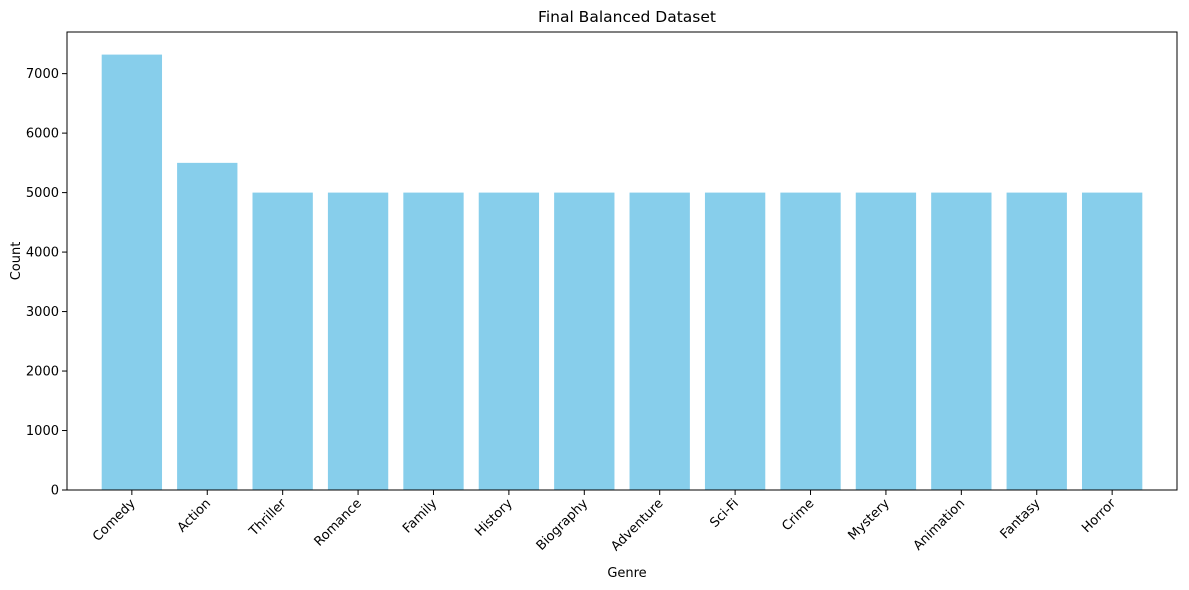 Image resolution: width=1189 pixels, height=590 pixels. Describe the element at coordinates (42, 312) in the screenshot. I see `y-tick-label: 3000` at that location.